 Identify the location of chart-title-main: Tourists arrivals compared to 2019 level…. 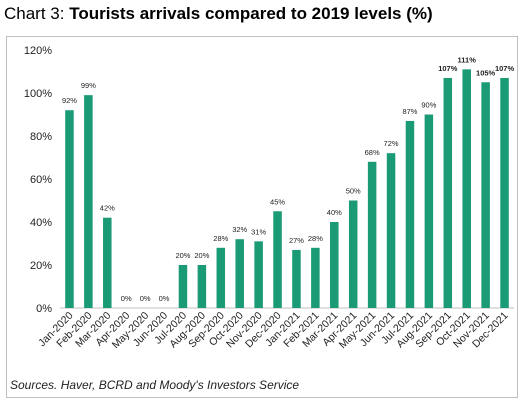
(251, 13).